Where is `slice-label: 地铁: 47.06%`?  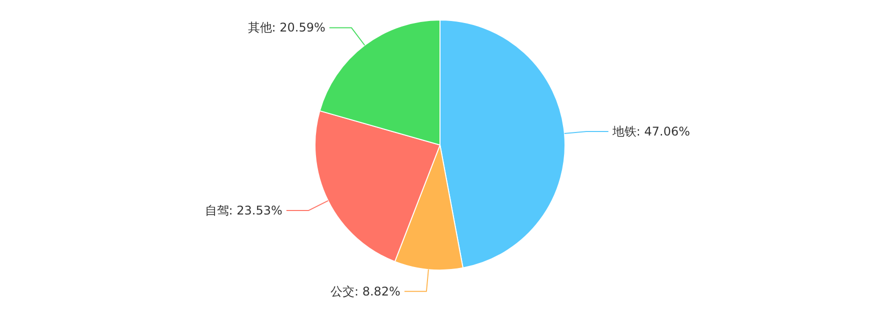 slice-label: 地铁: 47.06% is located at coordinates (650, 131).